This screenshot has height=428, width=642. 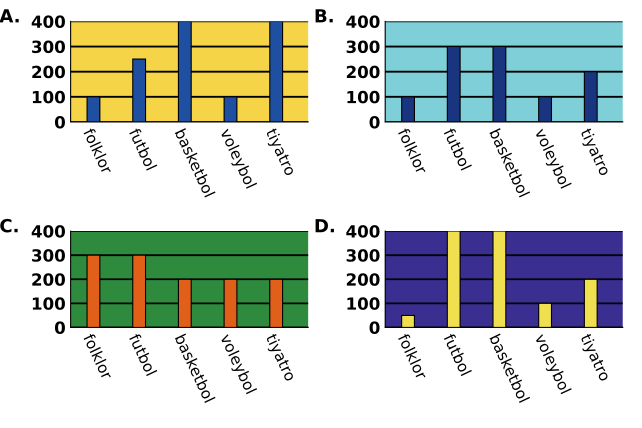 I want to click on chart-title: C., so click(x=9, y=225).